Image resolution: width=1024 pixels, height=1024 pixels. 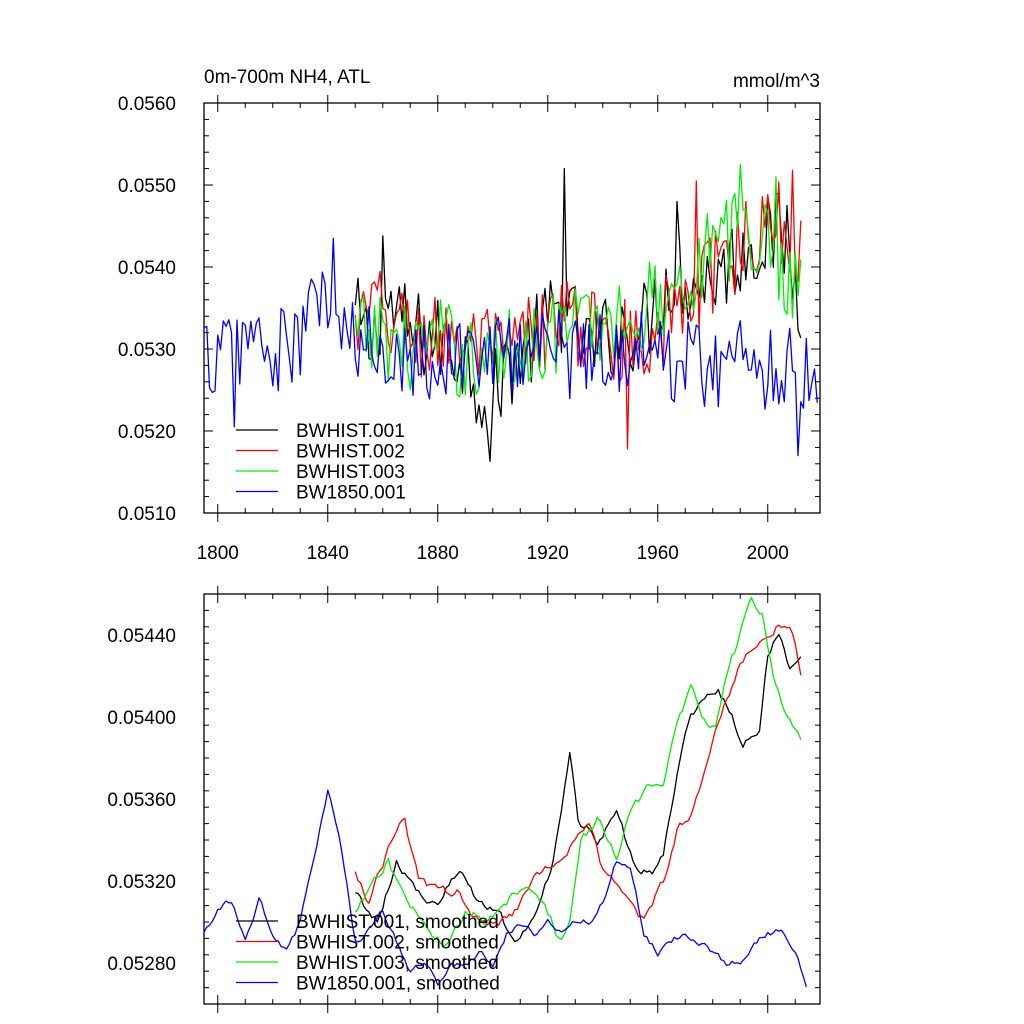 What do you see at coordinates (141, 800) in the screenshot?
I see `bot-ytick-label: 0.05360` at bounding box center [141, 800].